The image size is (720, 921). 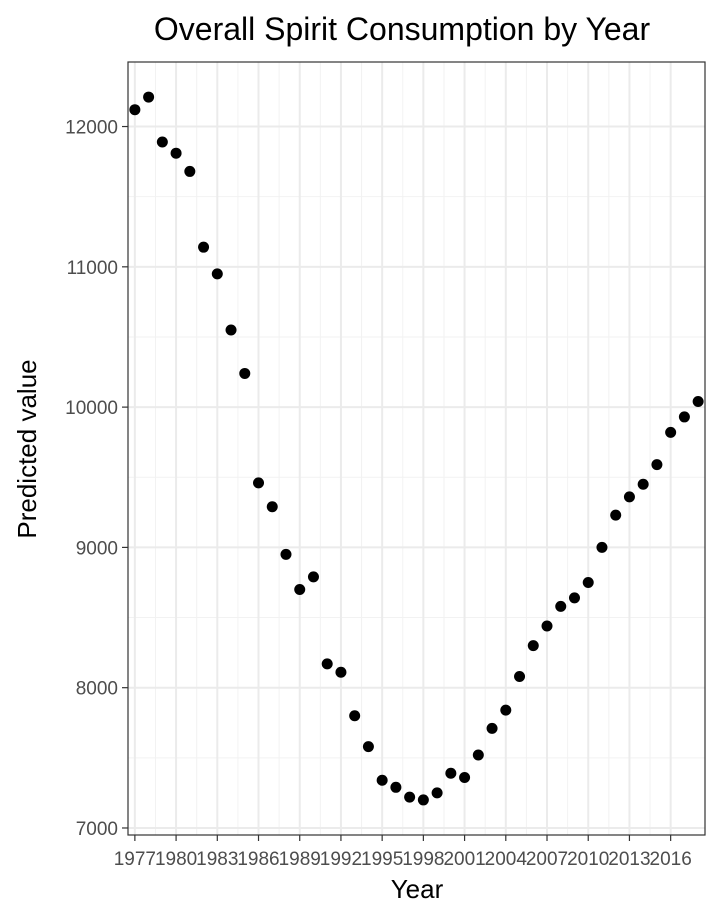 What do you see at coordinates (135, 859) in the screenshot?
I see `x-tick-label: 1977` at bounding box center [135, 859].